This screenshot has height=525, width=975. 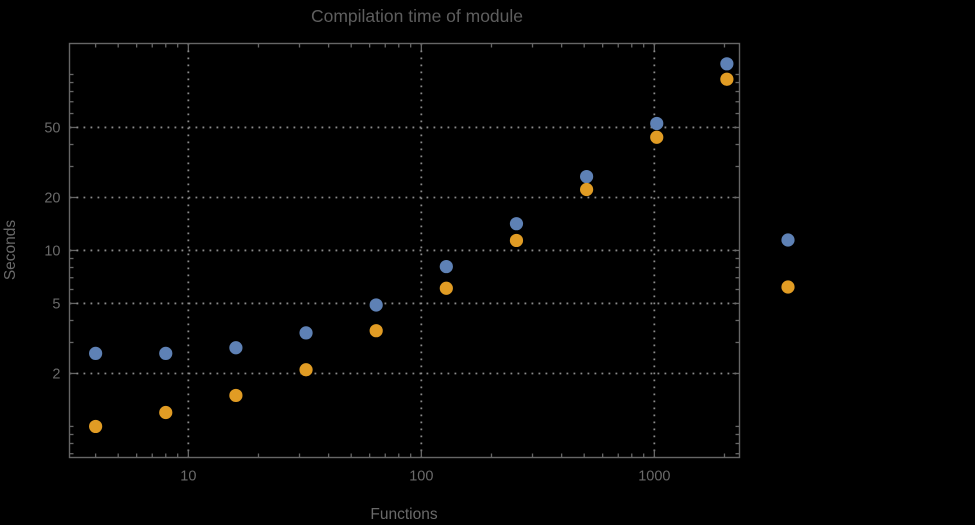 I want to click on legend-marker-blue, so click(x=788, y=240).